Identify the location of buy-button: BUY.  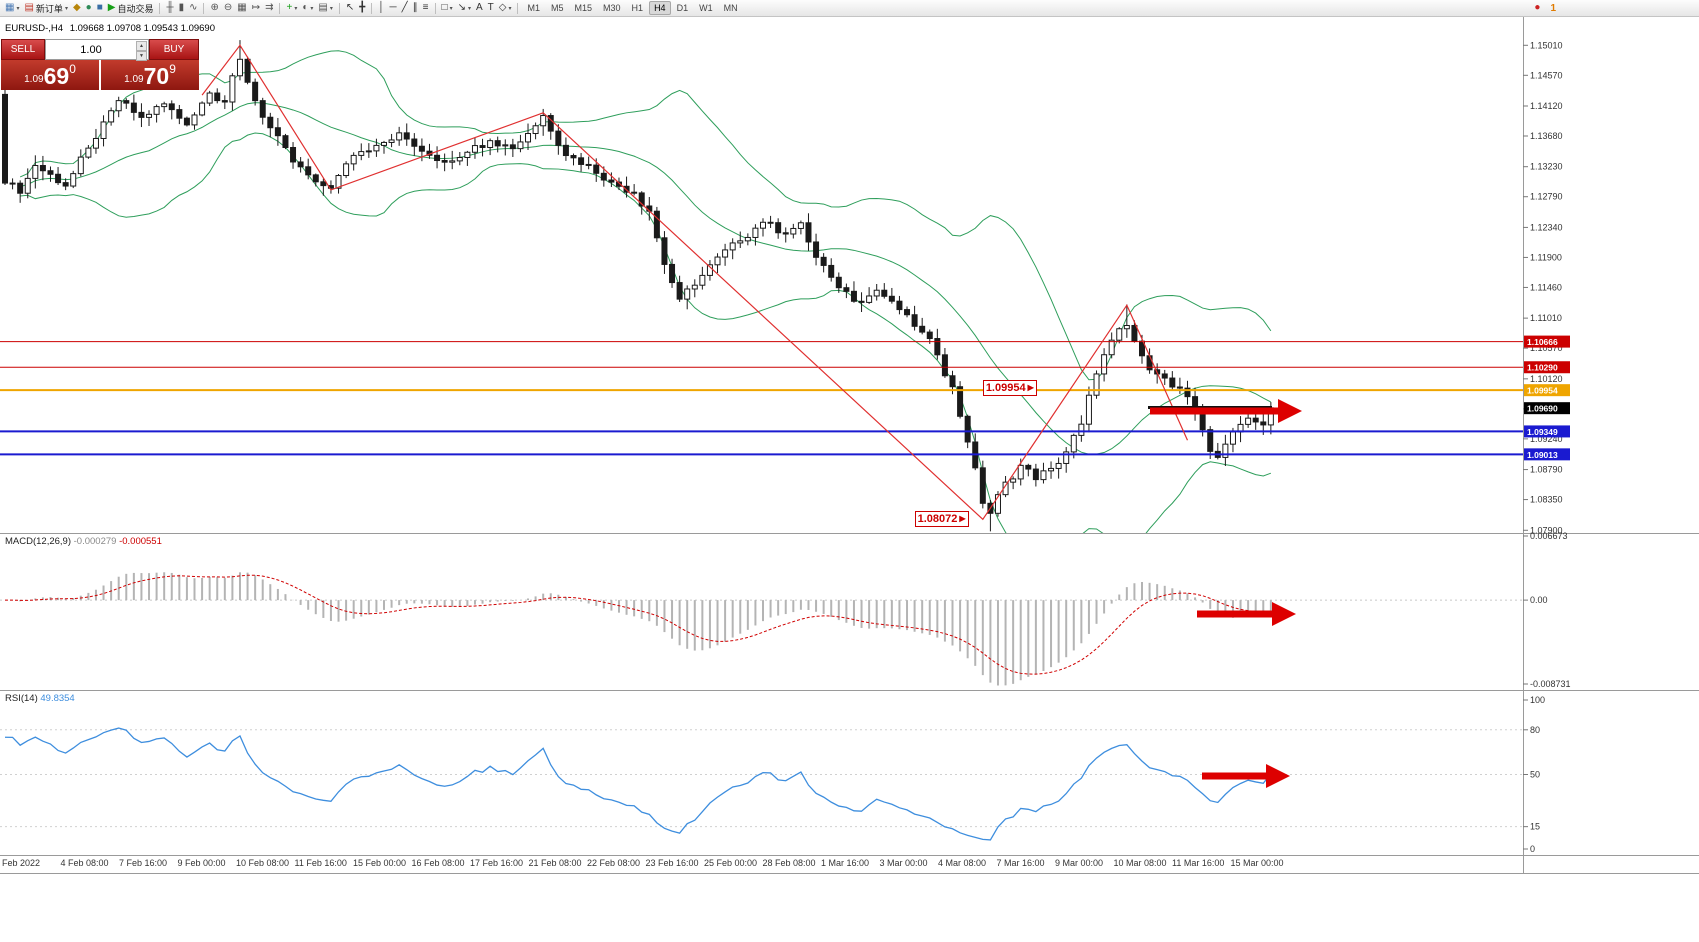
(174, 49).